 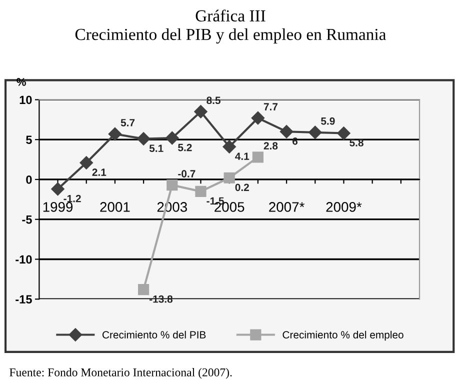 I want to click on x-tick-label: 2007*, so click(x=286, y=207).